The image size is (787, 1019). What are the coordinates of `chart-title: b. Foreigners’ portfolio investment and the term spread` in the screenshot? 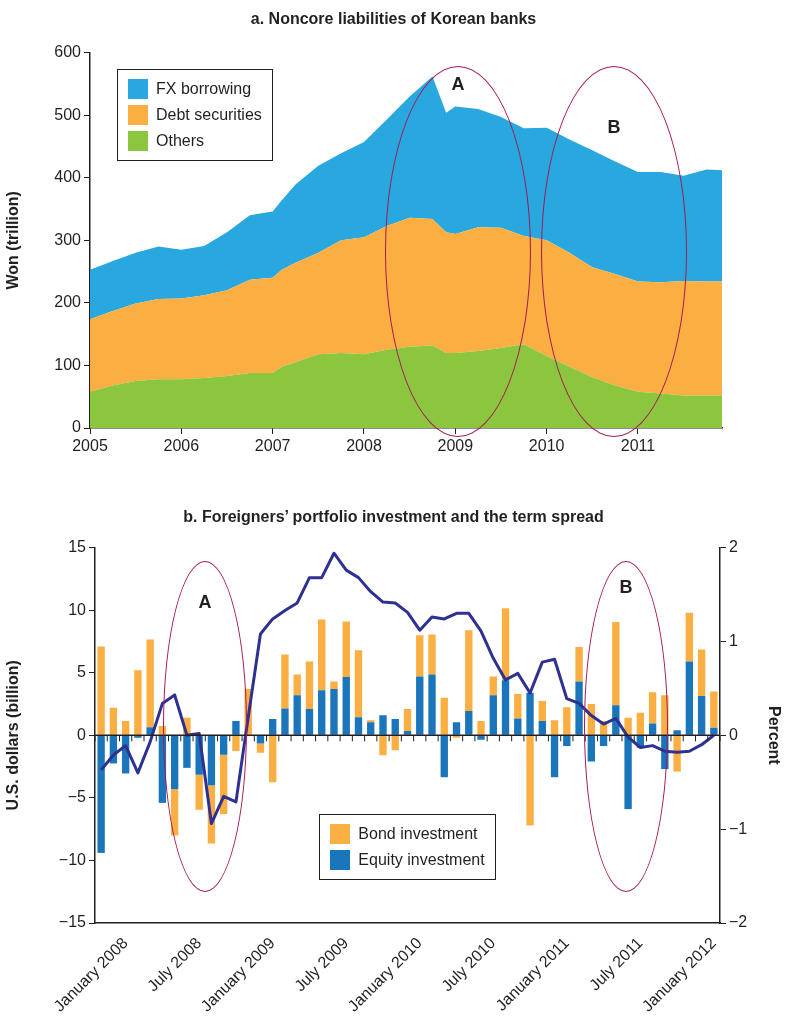 It's located at (393, 517).